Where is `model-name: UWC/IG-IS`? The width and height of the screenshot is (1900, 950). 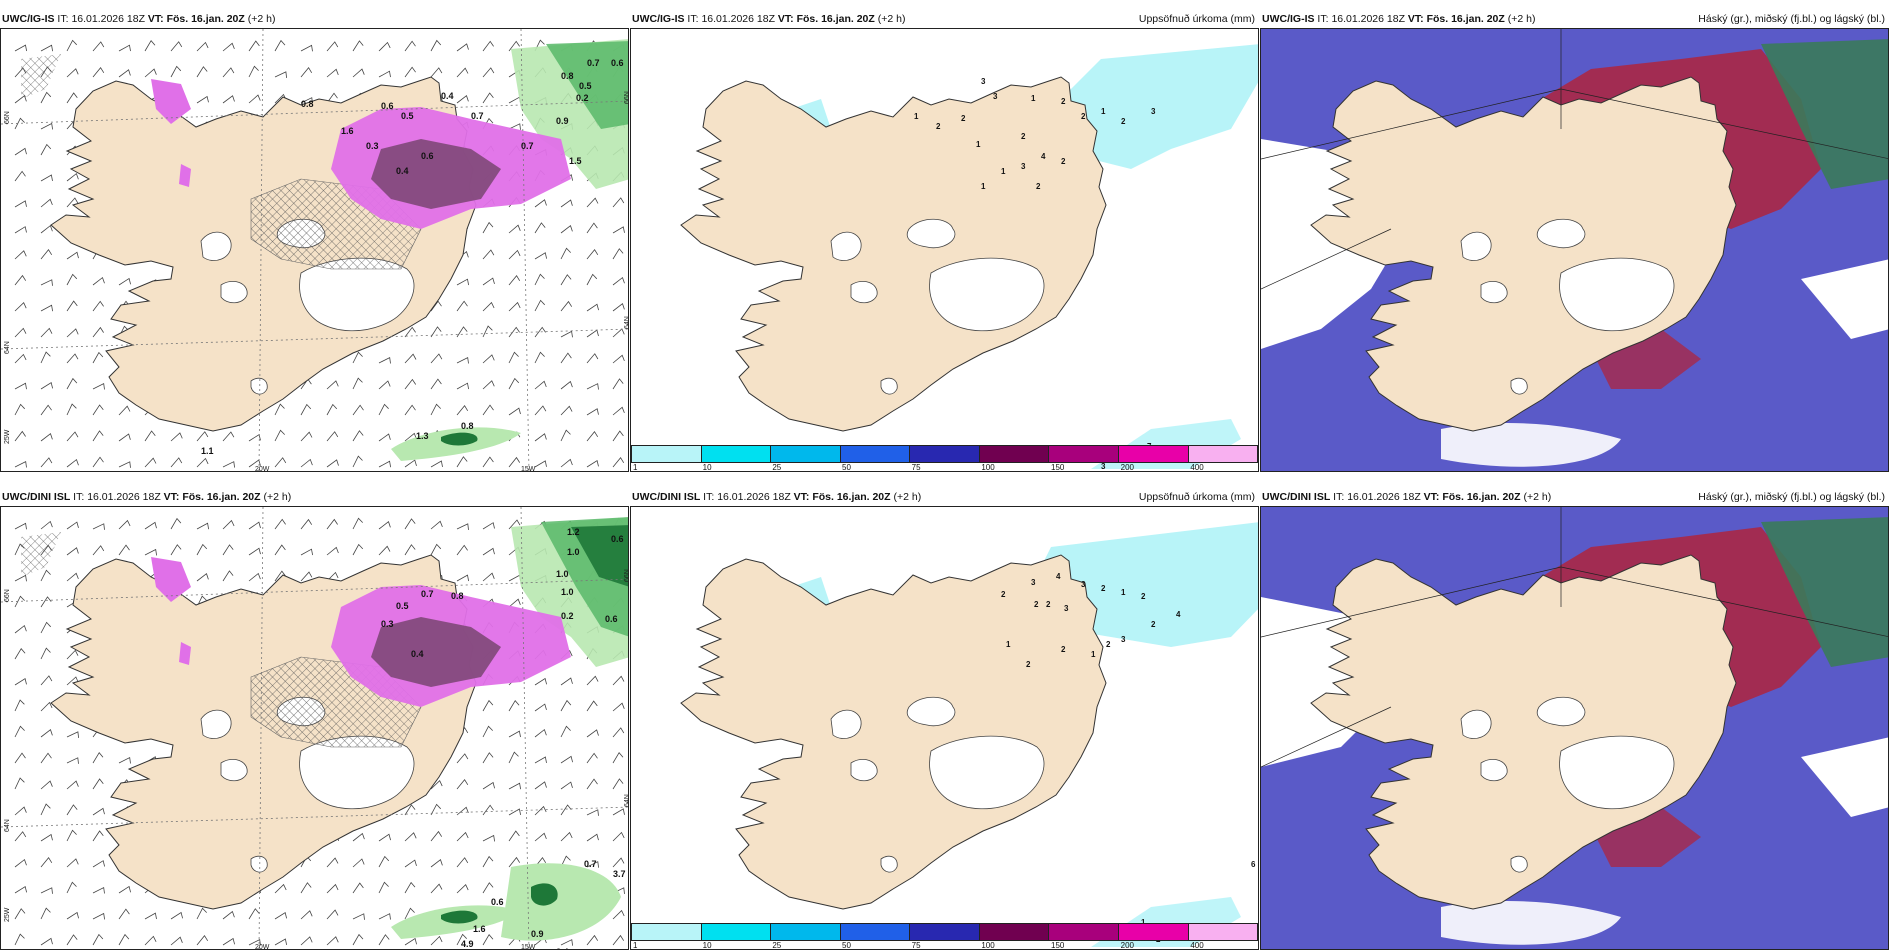
model-name: UWC/IG-IS is located at coordinates (658, 19).